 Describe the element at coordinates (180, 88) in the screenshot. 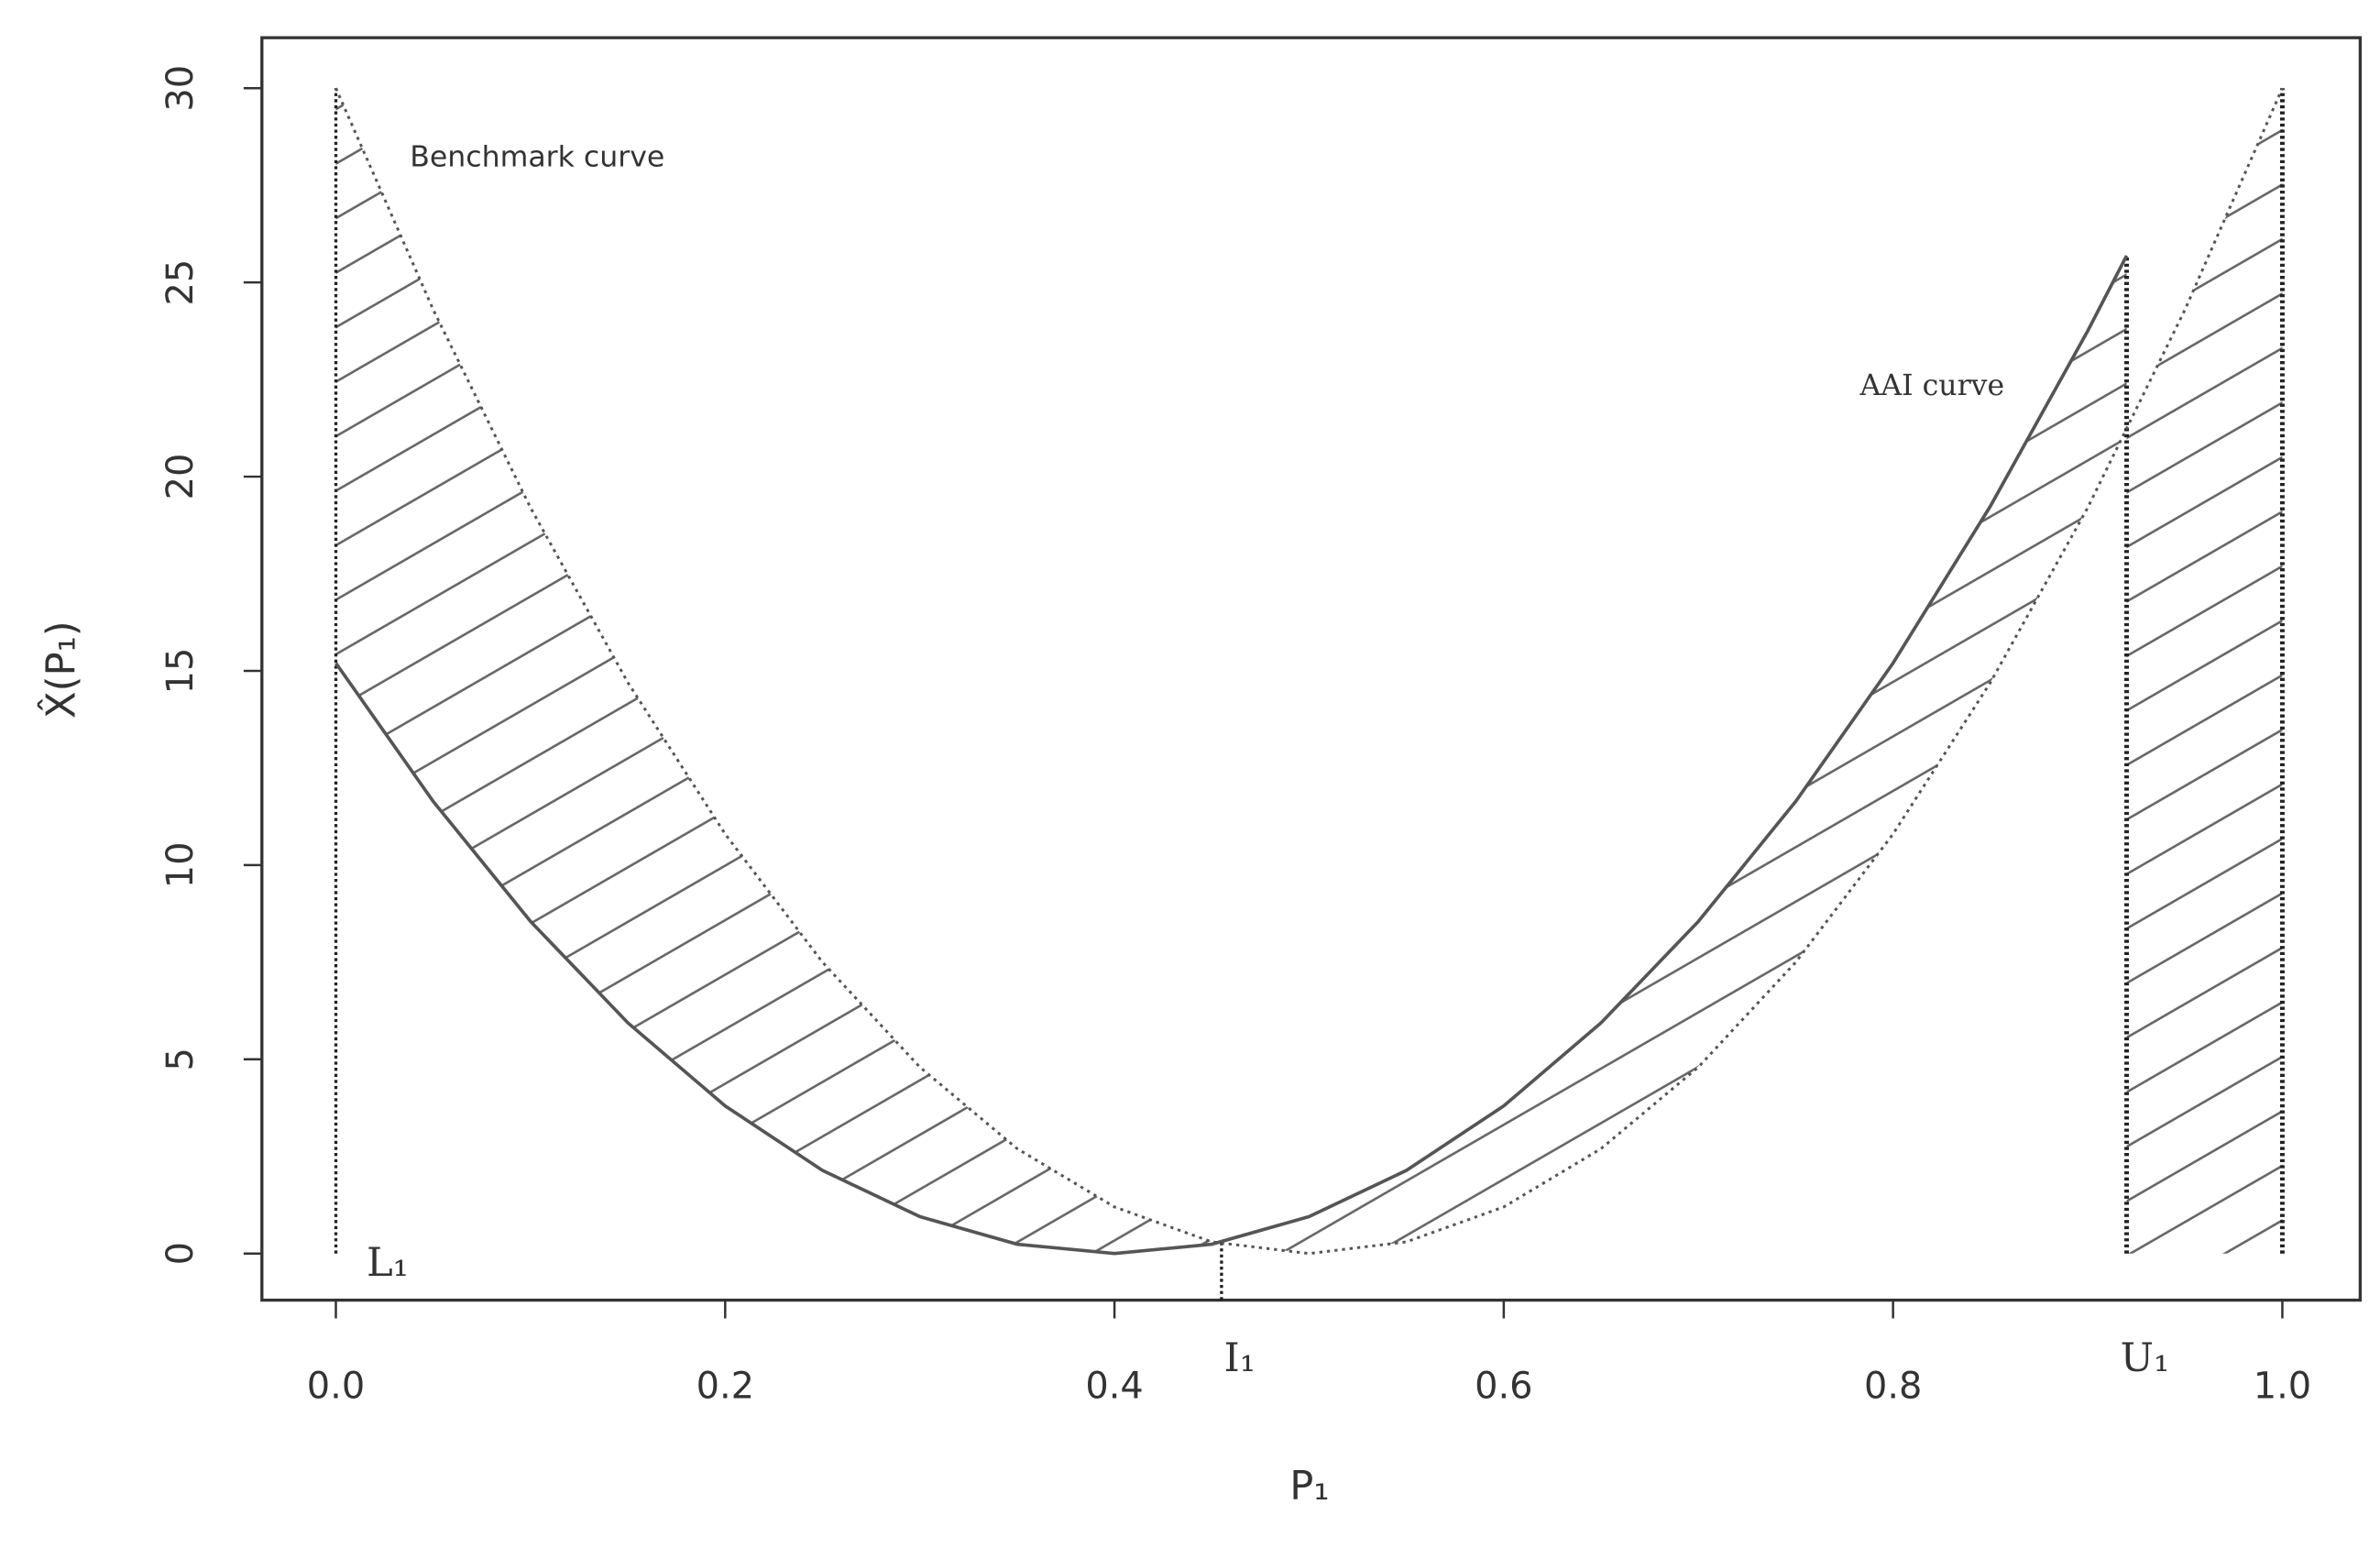

I see `y-tick-label: 30` at that location.